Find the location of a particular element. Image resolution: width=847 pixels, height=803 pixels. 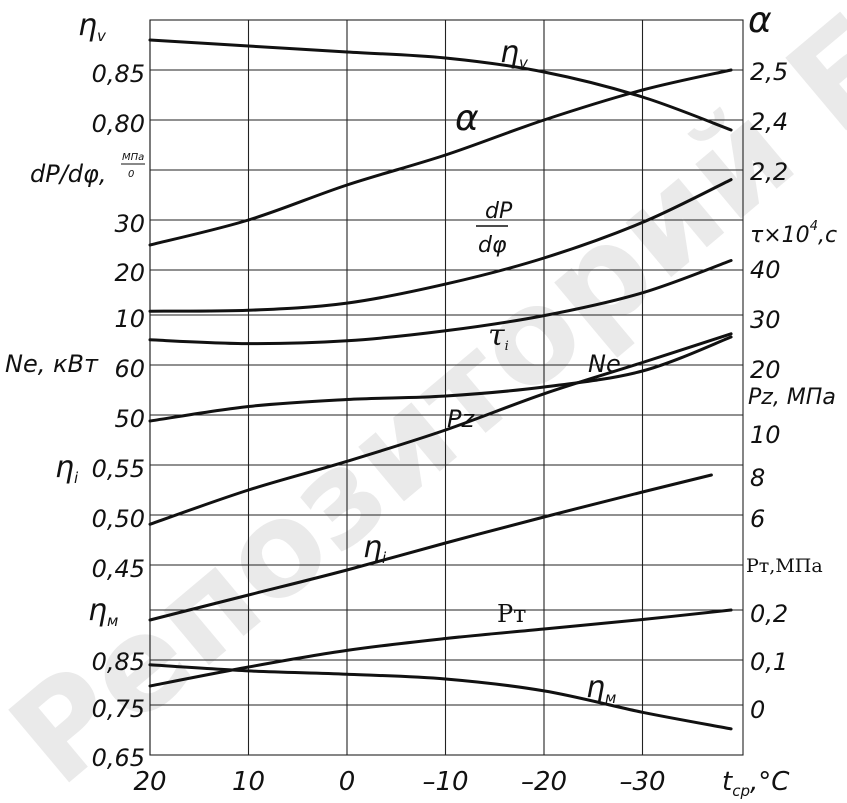

x-tick-label: 10 is located at coordinates (248, 782).